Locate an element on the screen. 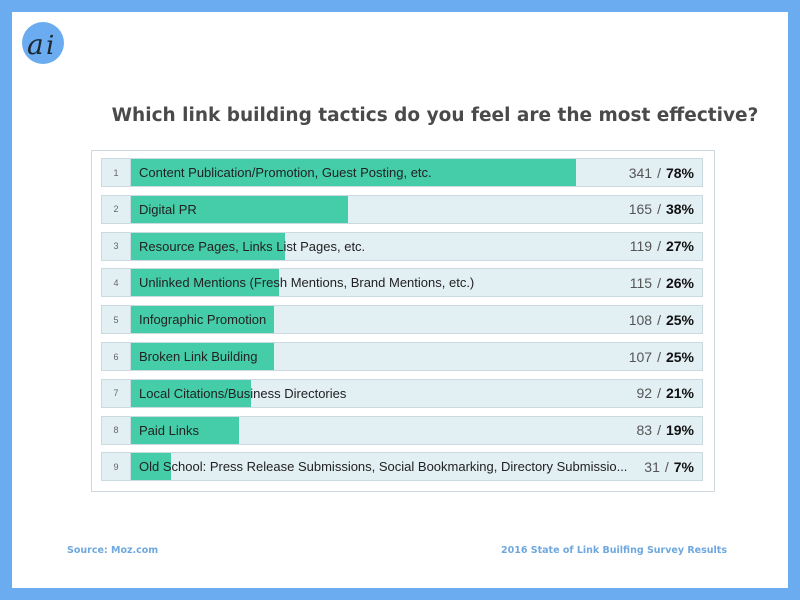 The image size is (800, 600). row-rank: 6 is located at coordinates (116, 356).